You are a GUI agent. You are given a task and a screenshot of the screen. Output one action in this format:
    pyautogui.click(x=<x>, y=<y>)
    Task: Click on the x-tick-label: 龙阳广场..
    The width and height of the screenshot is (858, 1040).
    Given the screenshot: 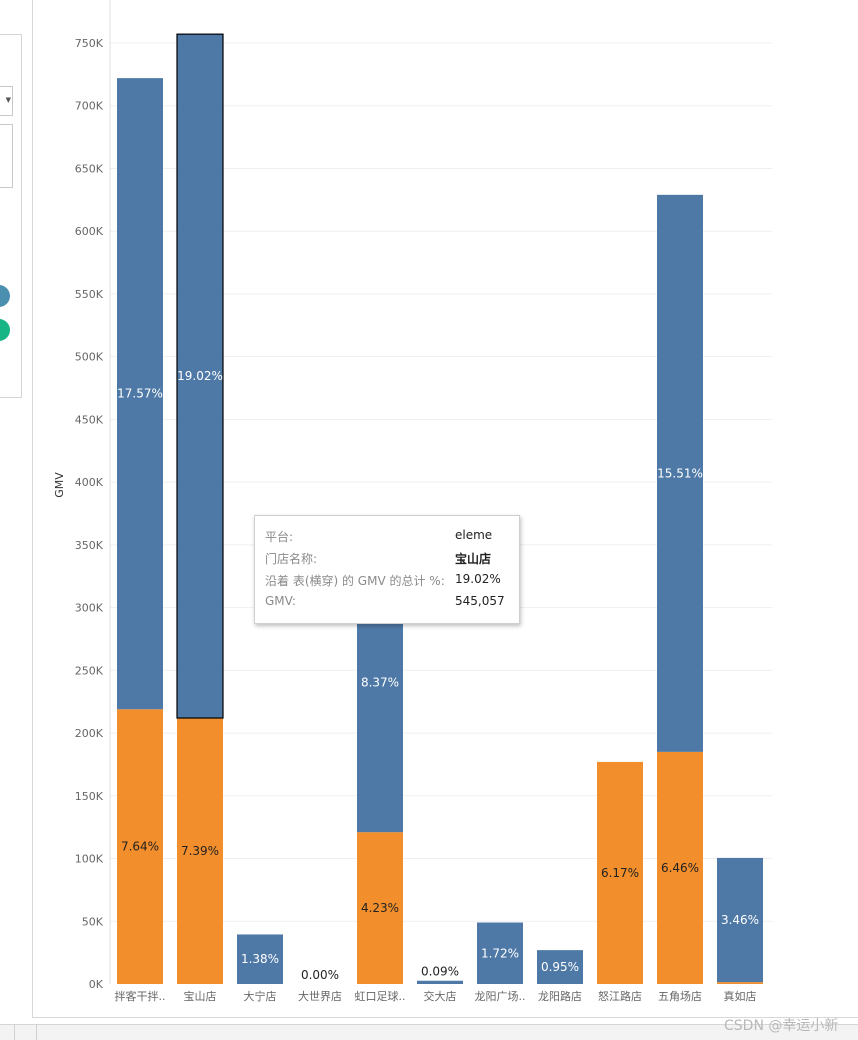 What is the action you would take?
    pyautogui.click(x=500, y=996)
    